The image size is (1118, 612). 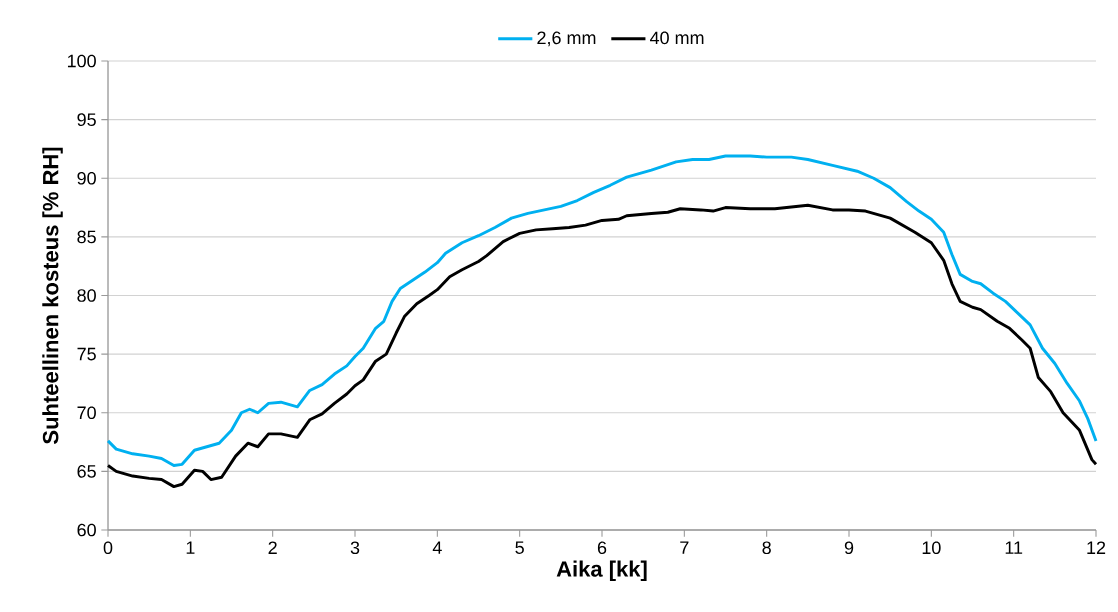 I want to click on x-tick-label: 5, so click(x=519, y=547).